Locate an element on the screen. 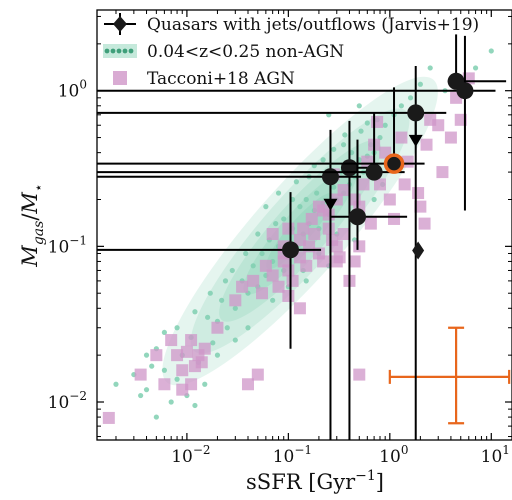 This screenshot has width=512, height=500. x-axis-label: sSFR [Gyr−1] is located at coordinates (315, 481).